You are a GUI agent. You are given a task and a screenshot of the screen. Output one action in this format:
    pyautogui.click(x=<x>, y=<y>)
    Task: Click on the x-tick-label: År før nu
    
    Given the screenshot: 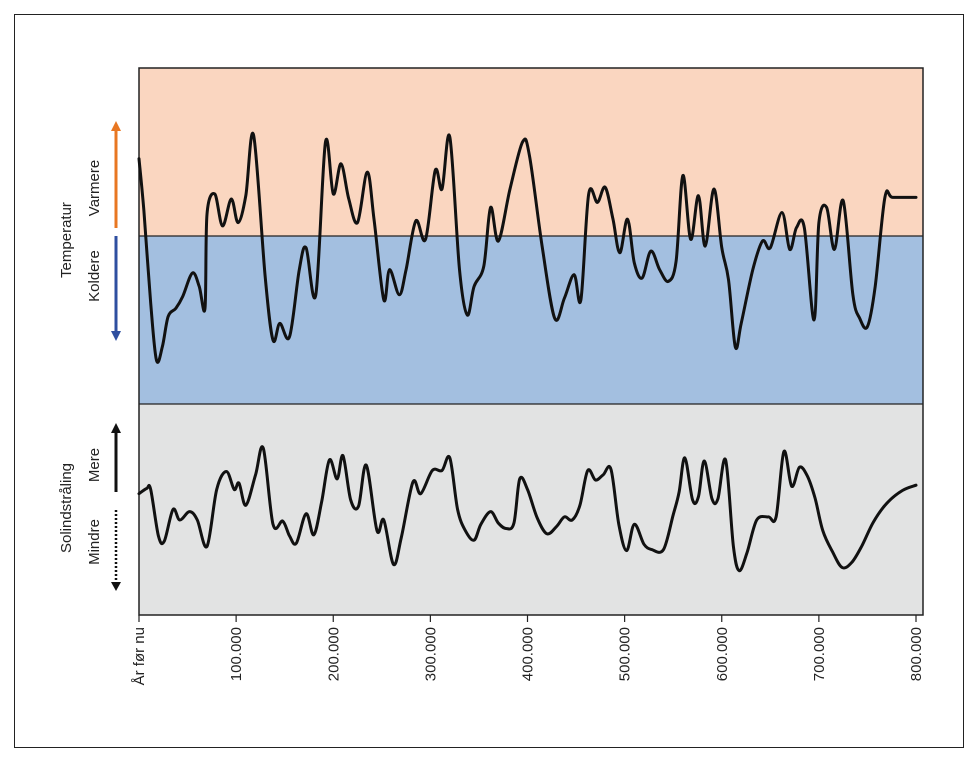 What is the action you would take?
    pyautogui.click(x=139, y=656)
    